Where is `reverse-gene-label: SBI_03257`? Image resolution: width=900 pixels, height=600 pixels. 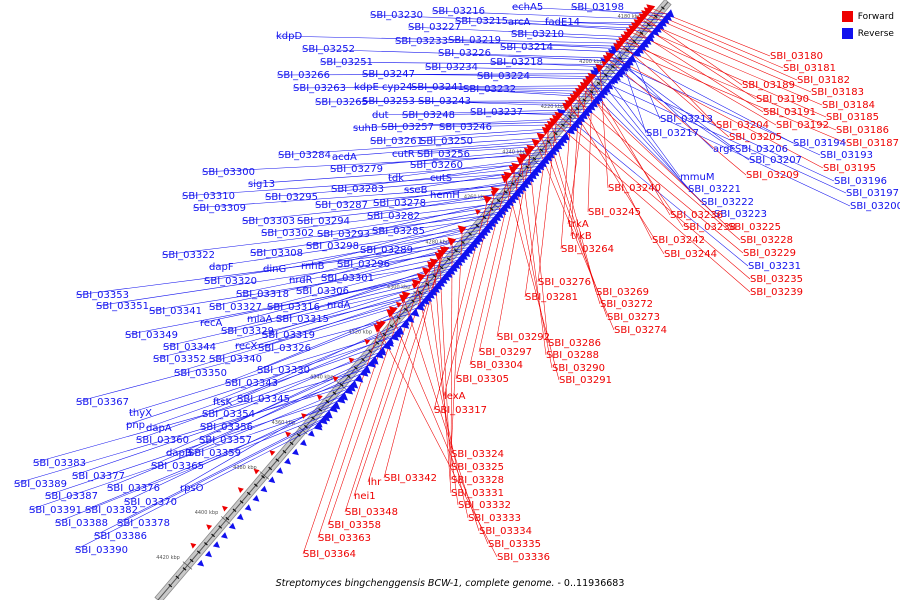
reverse-gene-label: SBI_03257 is located at coordinates (407, 127).